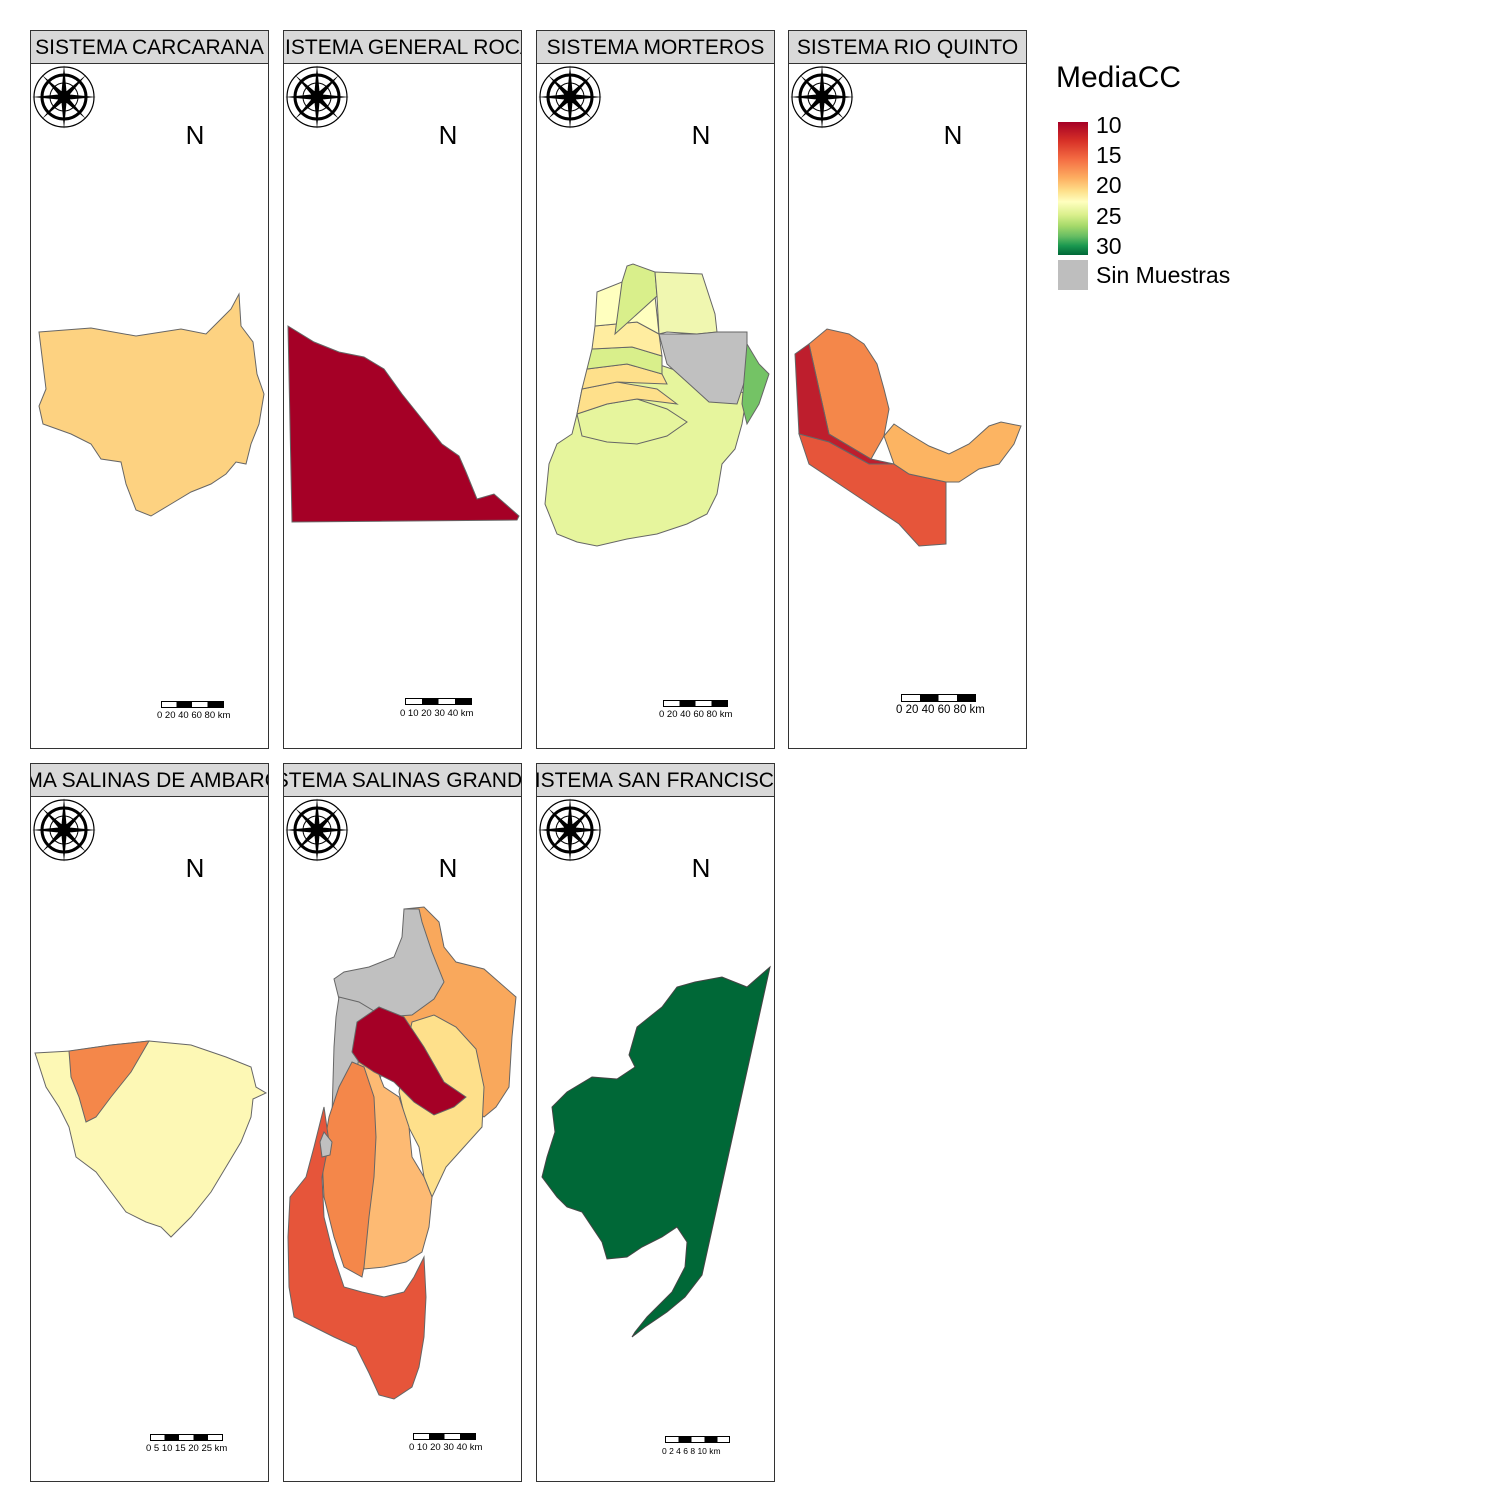 Image resolution: width=1512 pixels, height=1512 pixels. I want to click on facet-strip: SISTEMA SALINAS DE AMBARGASTA, so click(149, 780).